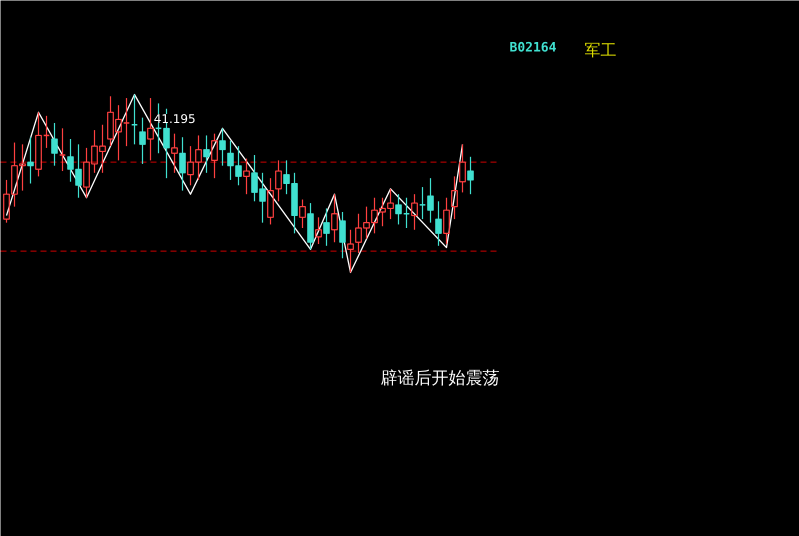 Image resolution: width=799 pixels, height=536 pixels. Describe the element at coordinates (533, 48) in the screenshot. I see `text: B02164` at that location.